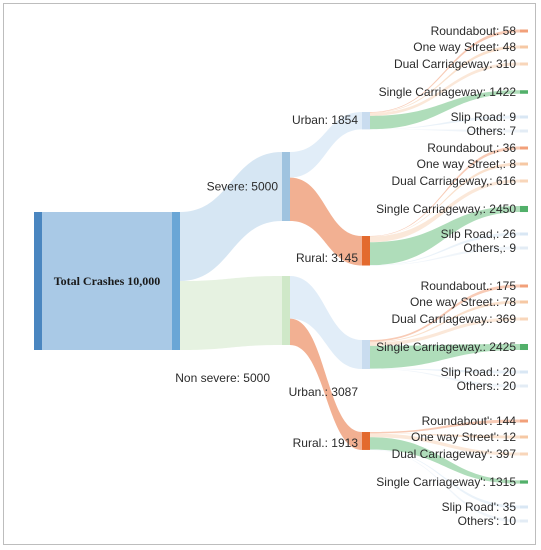  I want to click on label-roundabout-144: Roundabout': 144, so click(469, 421).